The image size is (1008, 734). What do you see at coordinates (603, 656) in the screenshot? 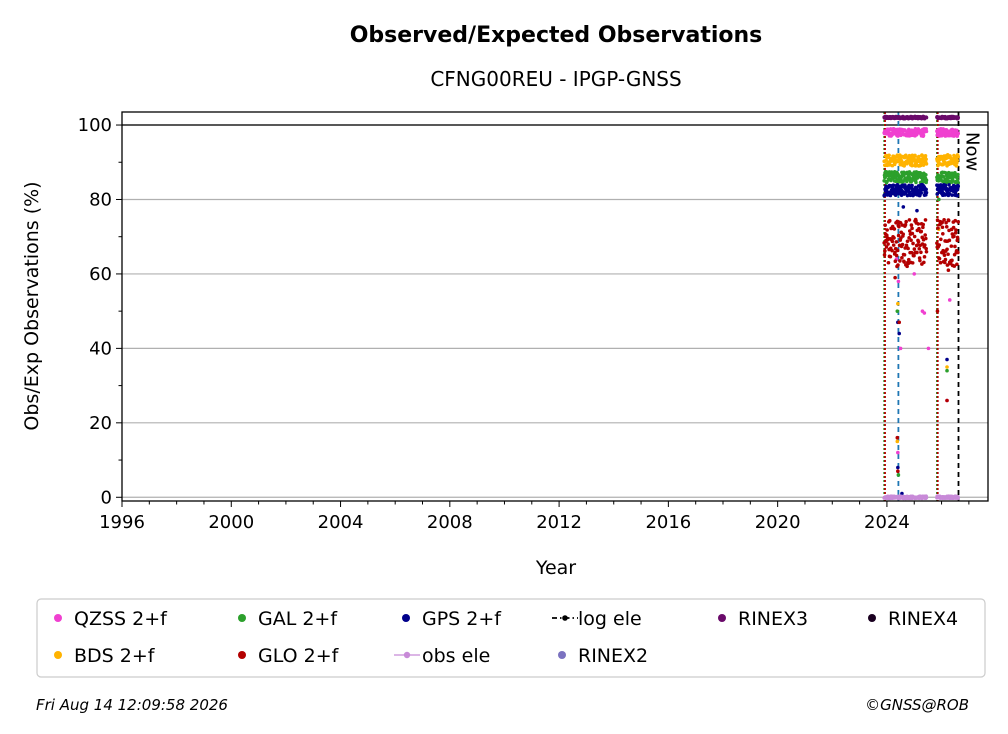
I see `legend-item: RINEX2` at bounding box center [603, 656].